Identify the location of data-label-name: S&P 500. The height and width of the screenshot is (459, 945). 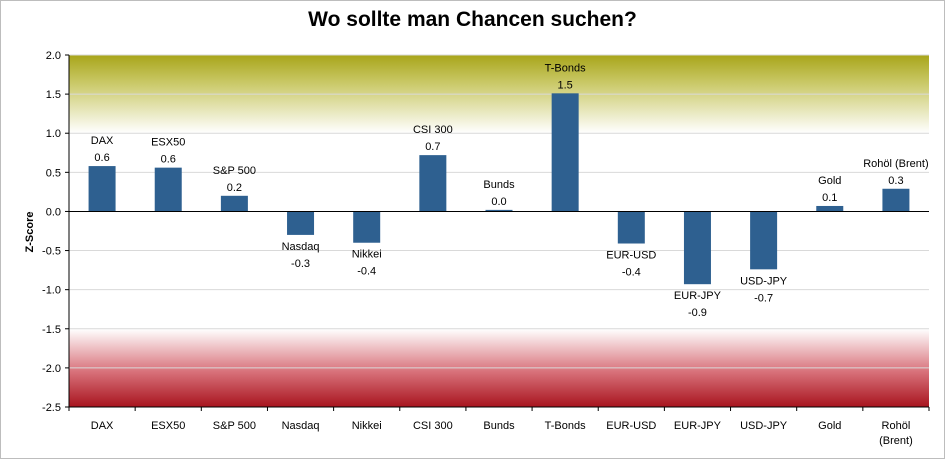
(234, 171).